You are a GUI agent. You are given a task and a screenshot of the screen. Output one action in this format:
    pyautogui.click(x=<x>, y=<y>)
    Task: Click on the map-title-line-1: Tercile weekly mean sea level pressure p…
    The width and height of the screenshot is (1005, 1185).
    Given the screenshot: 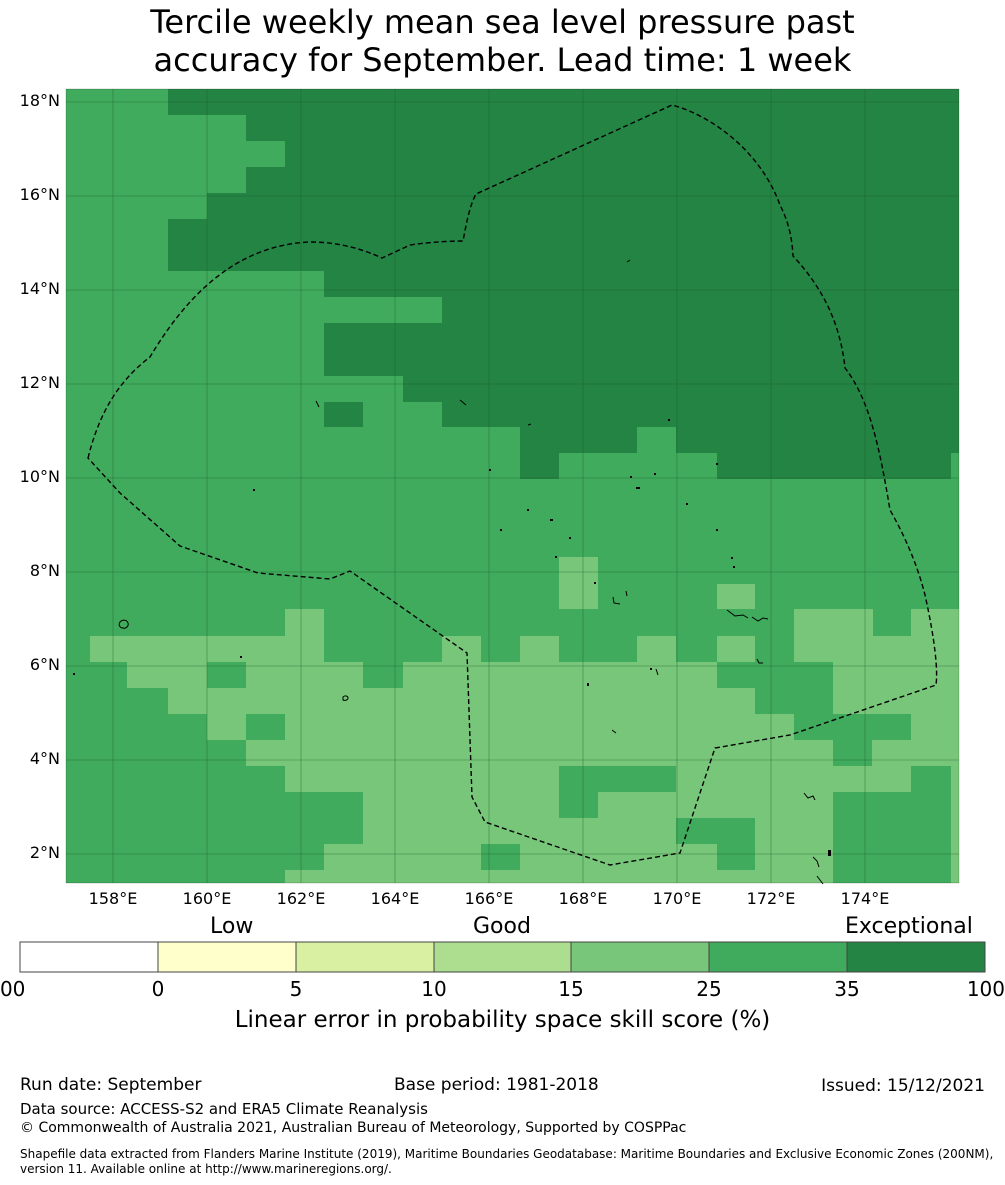 What is the action you would take?
    pyautogui.click(x=502, y=22)
    